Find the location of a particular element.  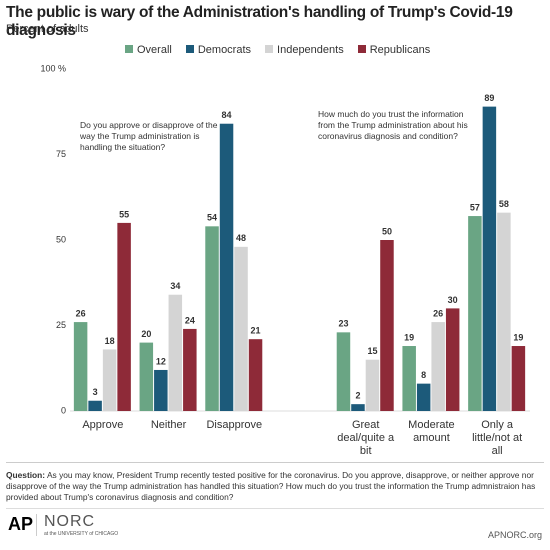

value-label: 48 is located at coordinates (241, 238).